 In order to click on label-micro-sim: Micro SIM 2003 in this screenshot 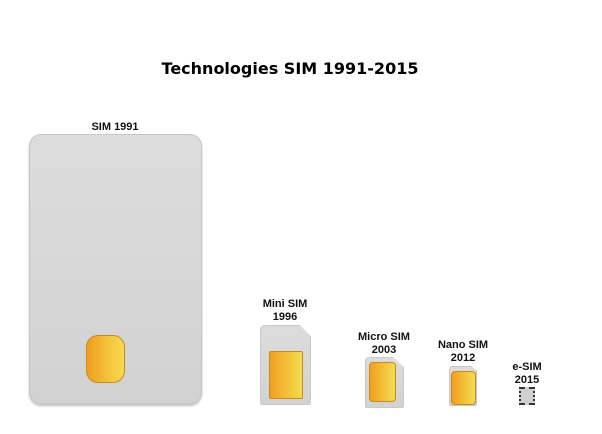, I will do `click(384, 344)`.